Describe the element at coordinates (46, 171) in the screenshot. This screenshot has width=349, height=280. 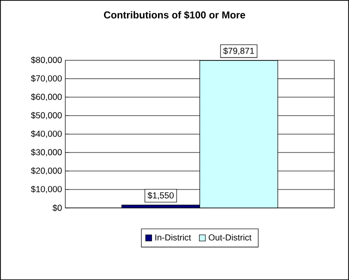
I see `y-tick-label: $20,000` at that location.